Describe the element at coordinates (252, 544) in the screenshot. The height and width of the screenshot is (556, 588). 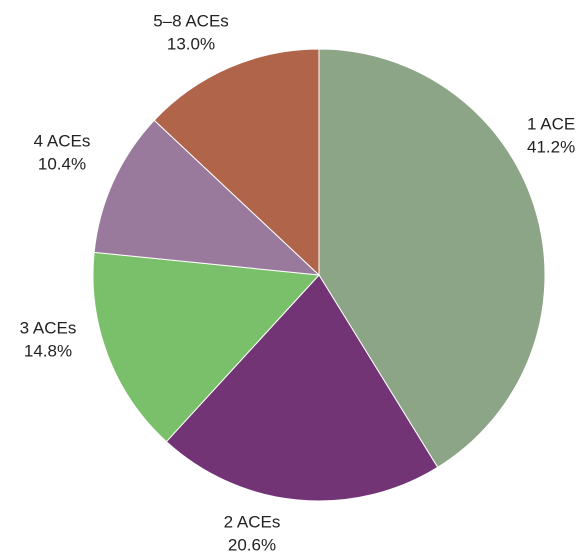
I see `value-label: 20.6%` at that location.